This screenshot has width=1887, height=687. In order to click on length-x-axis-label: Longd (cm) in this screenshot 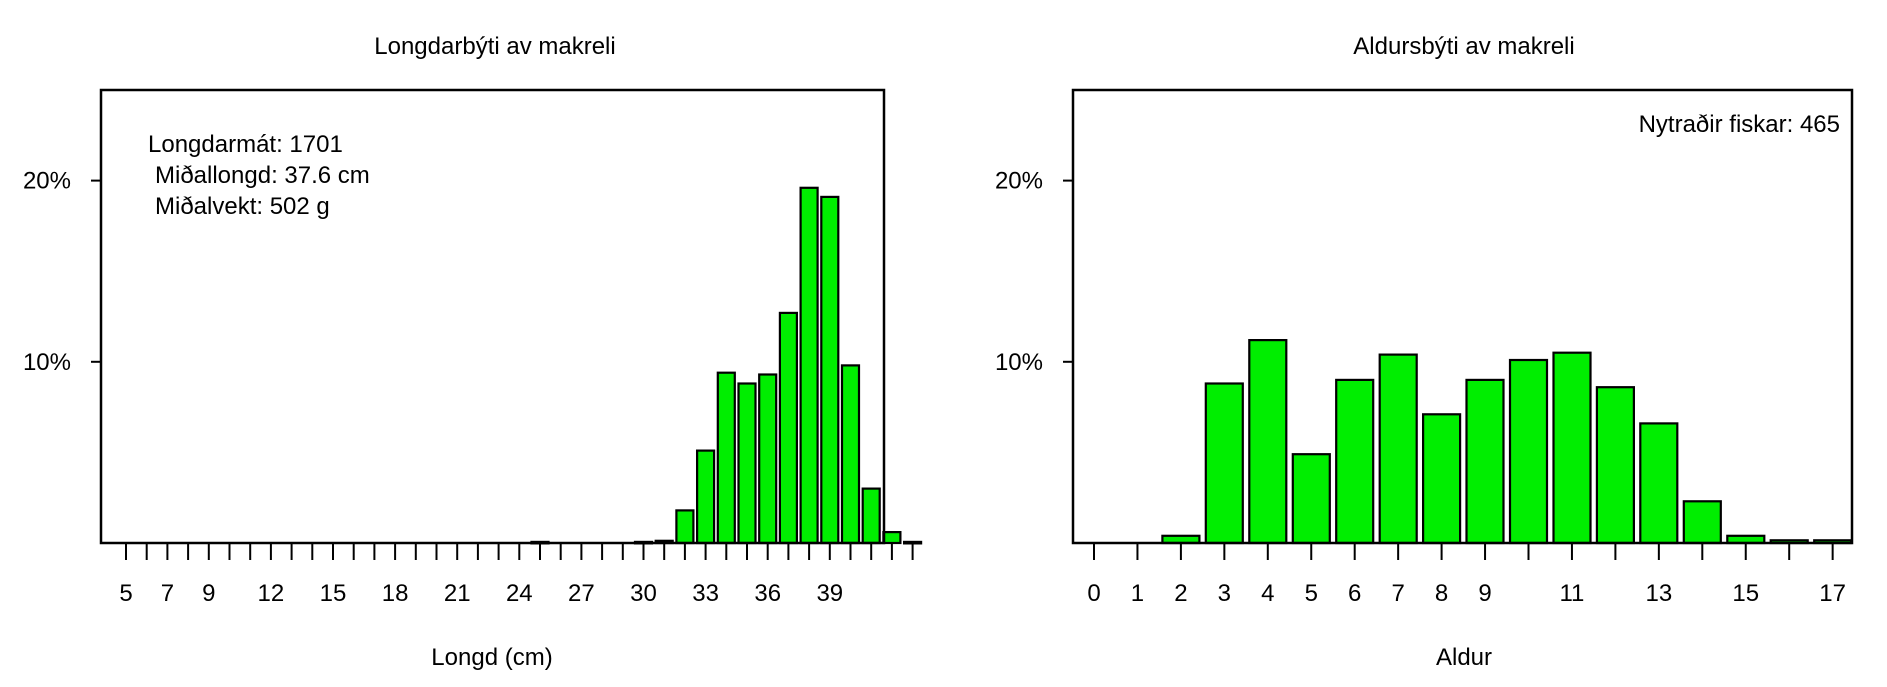, I will do `click(491, 657)`.